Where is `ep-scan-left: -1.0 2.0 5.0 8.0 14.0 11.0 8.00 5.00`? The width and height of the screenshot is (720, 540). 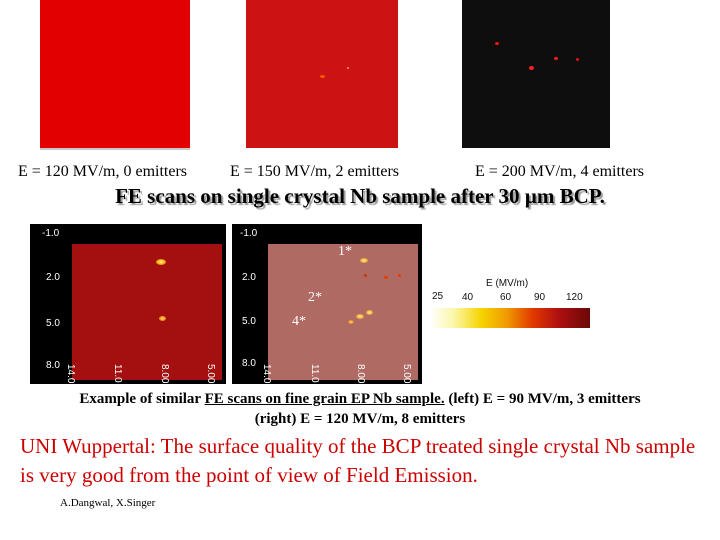 ep-scan-left: -1.0 2.0 5.0 8.0 14.0 11.0 8.00 5.00 is located at coordinates (128, 304).